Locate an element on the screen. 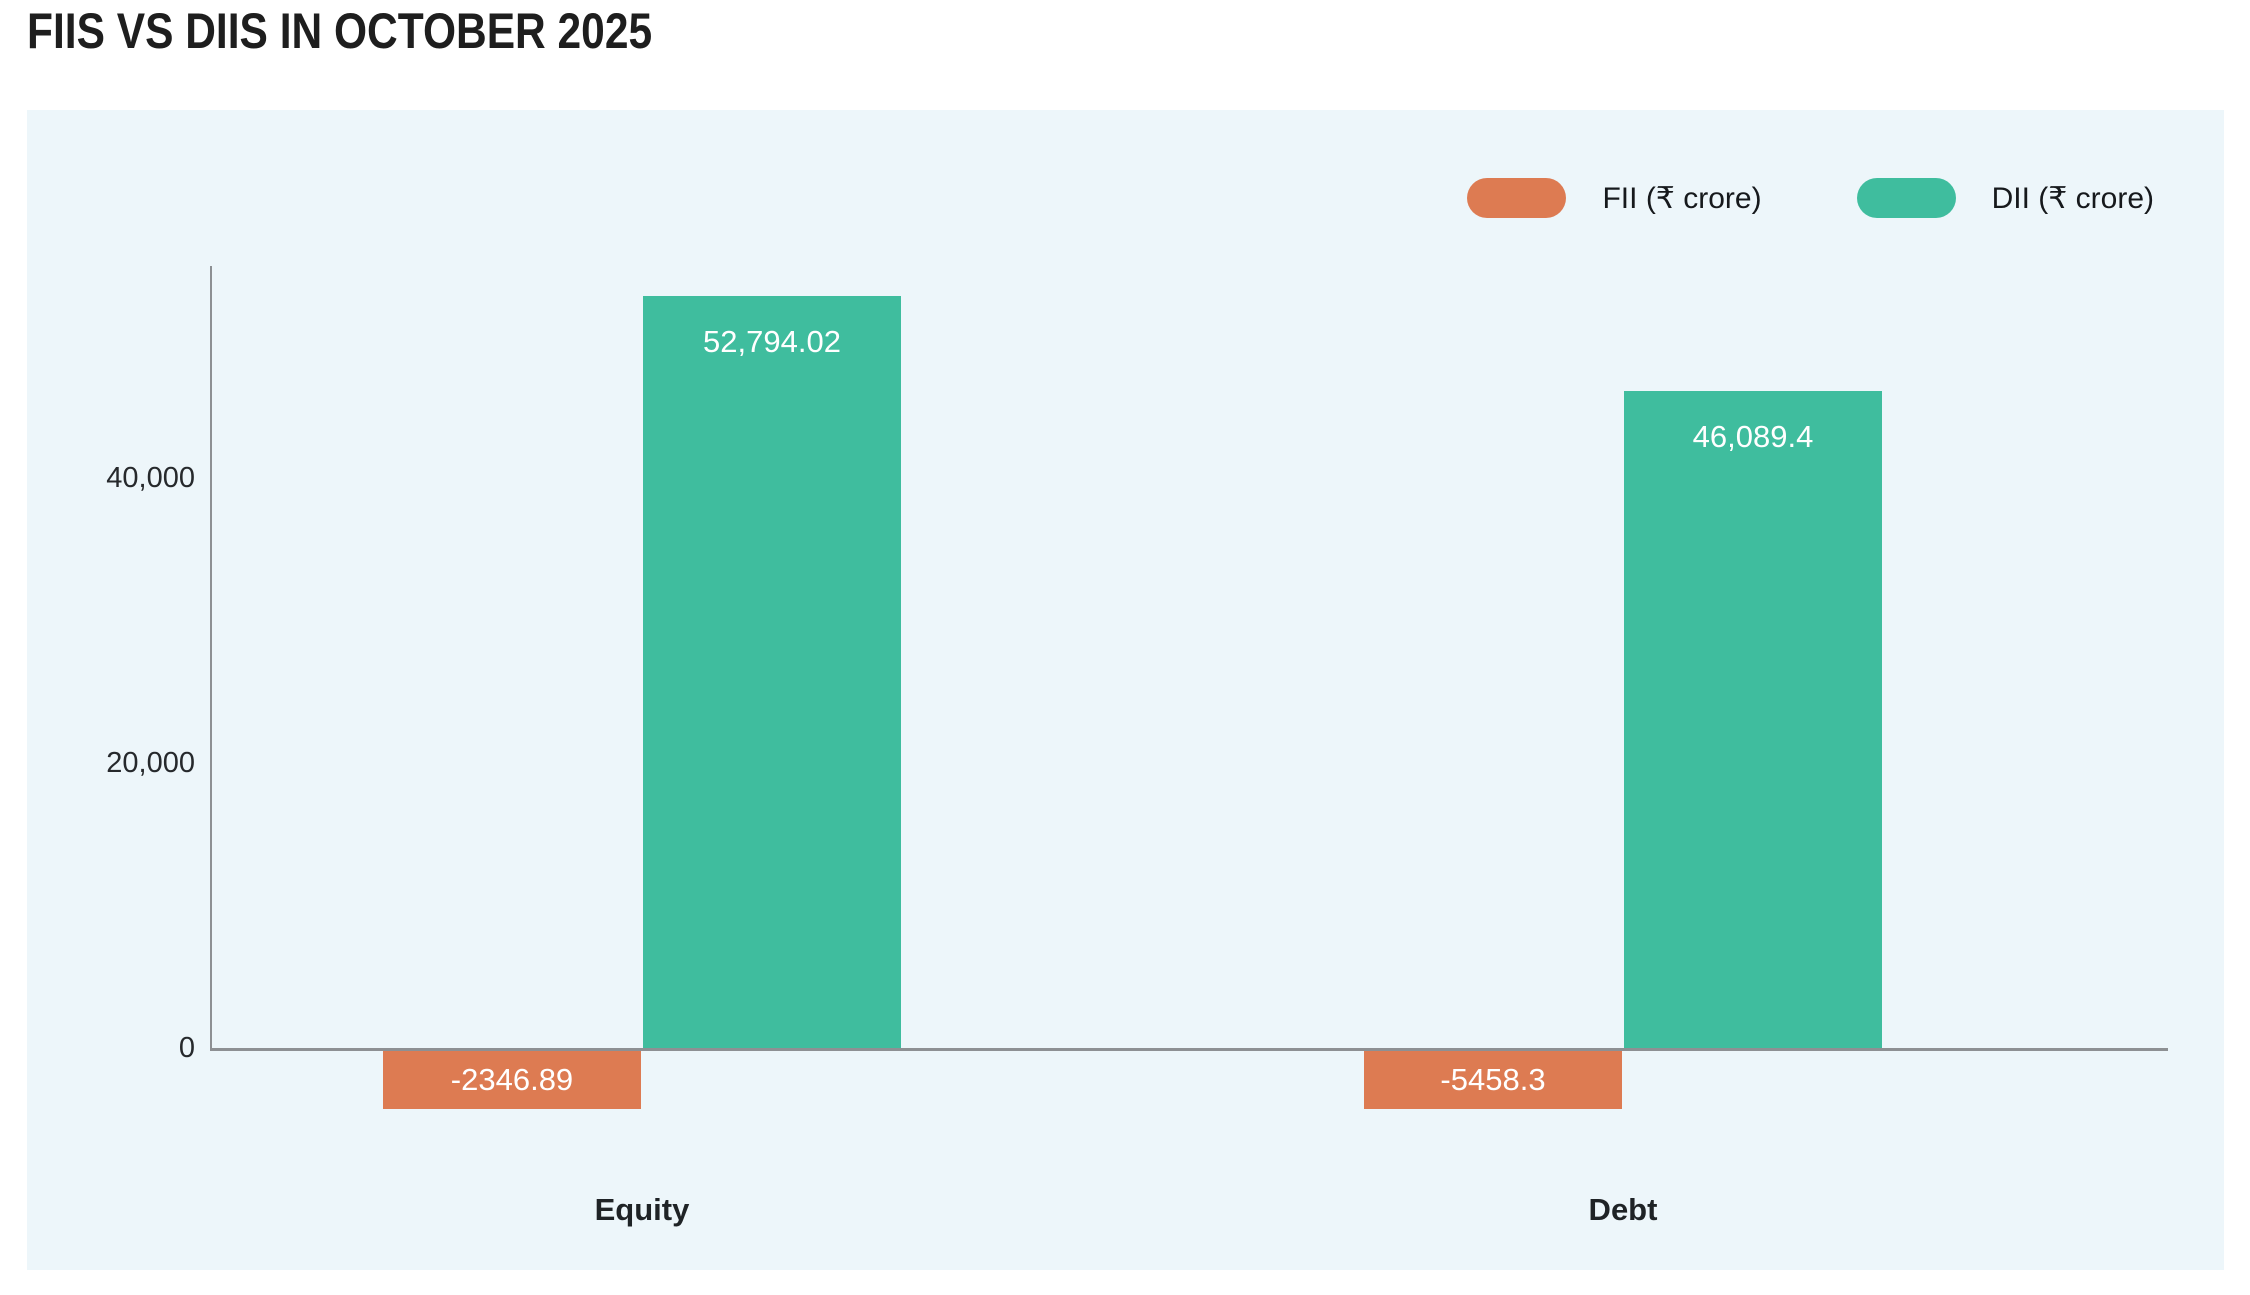  y-tick-label: 20,000 is located at coordinates (150, 763).